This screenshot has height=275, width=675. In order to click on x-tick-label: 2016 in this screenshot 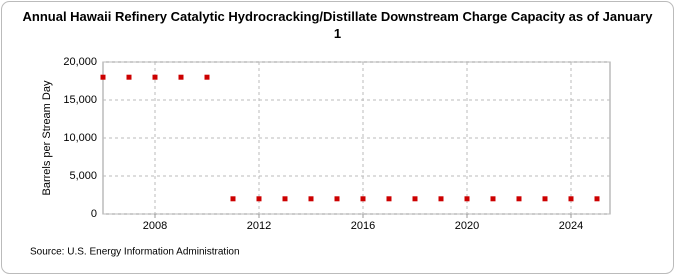, I will do `click(363, 226)`.